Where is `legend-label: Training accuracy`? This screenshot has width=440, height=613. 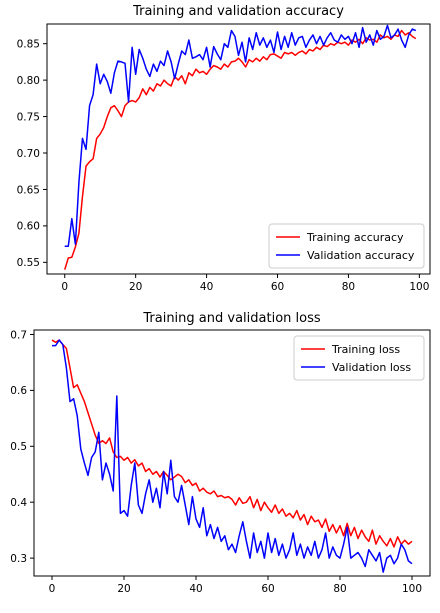 legend-label: Training accuracy is located at coordinates (355, 237).